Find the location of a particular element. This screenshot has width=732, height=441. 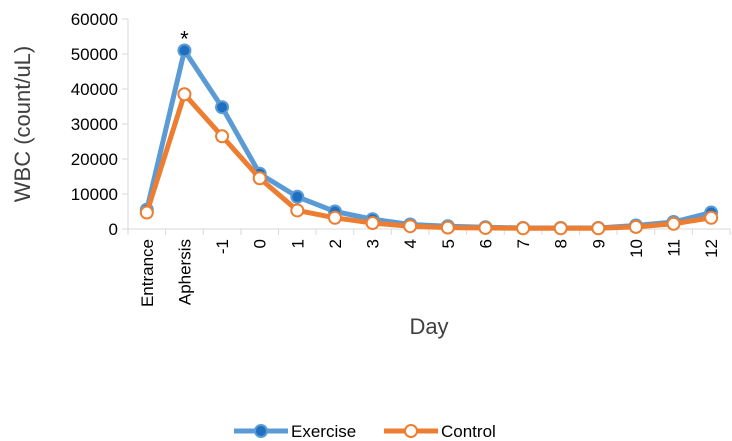

x-tick-label: 6 is located at coordinates (485, 243).